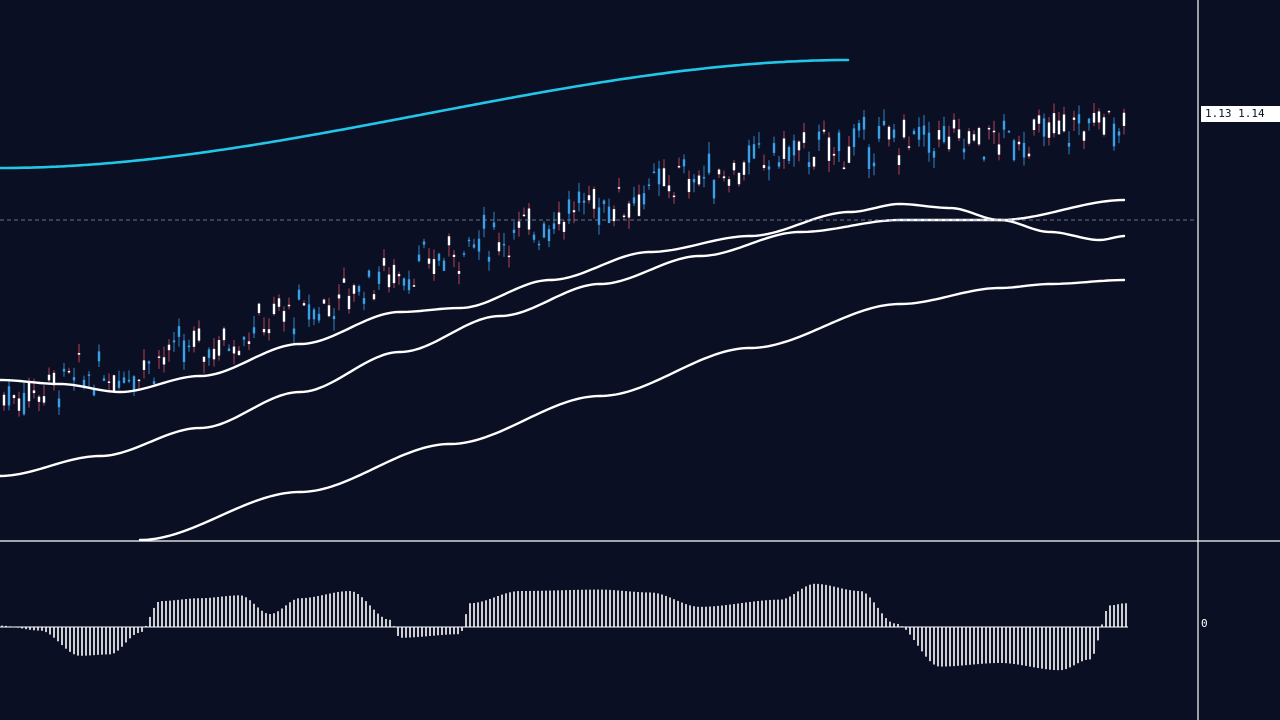 Image resolution: width=1280 pixels, height=720 pixels. Describe the element at coordinates (1204, 623) in the screenshot. I see `oscillator-zero-label: 0` at that location.